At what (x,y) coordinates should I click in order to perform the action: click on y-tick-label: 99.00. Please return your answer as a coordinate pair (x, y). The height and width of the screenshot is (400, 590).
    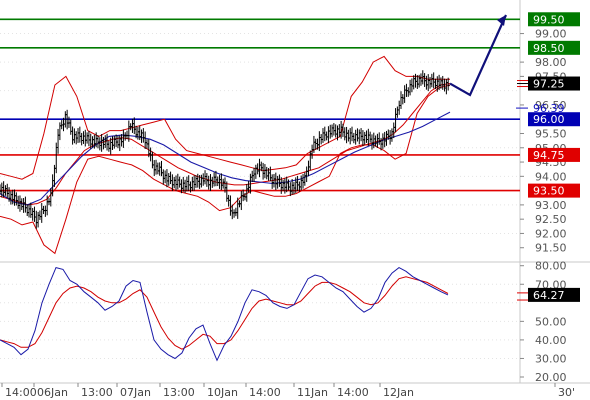
    Looking at the image, I should click on (551, 34).